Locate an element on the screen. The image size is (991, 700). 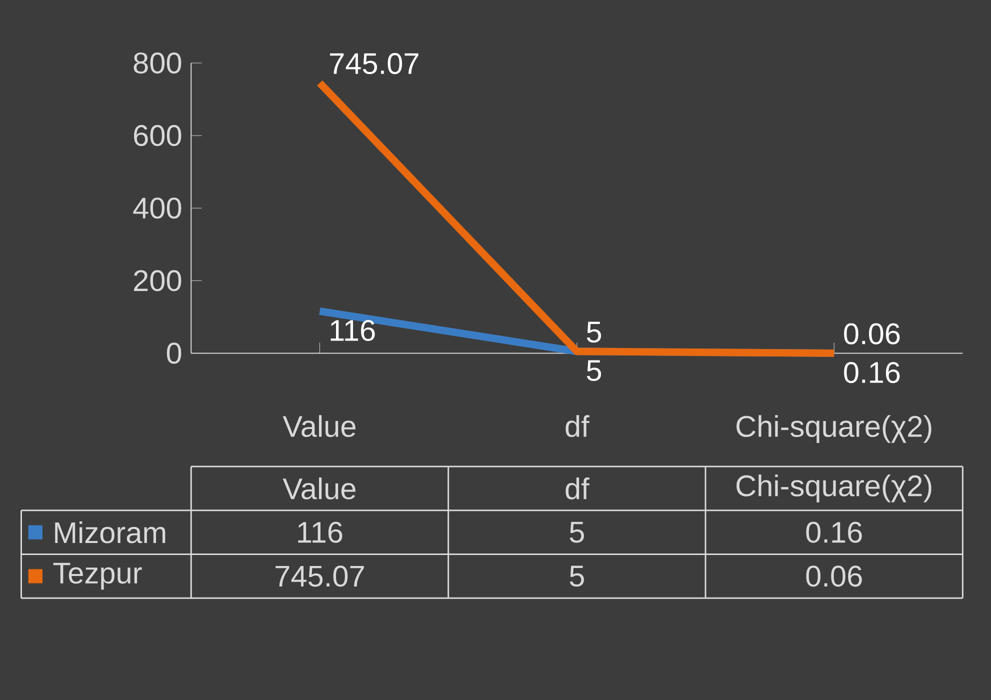
category-label: Value is located at coordinates (319, 488).